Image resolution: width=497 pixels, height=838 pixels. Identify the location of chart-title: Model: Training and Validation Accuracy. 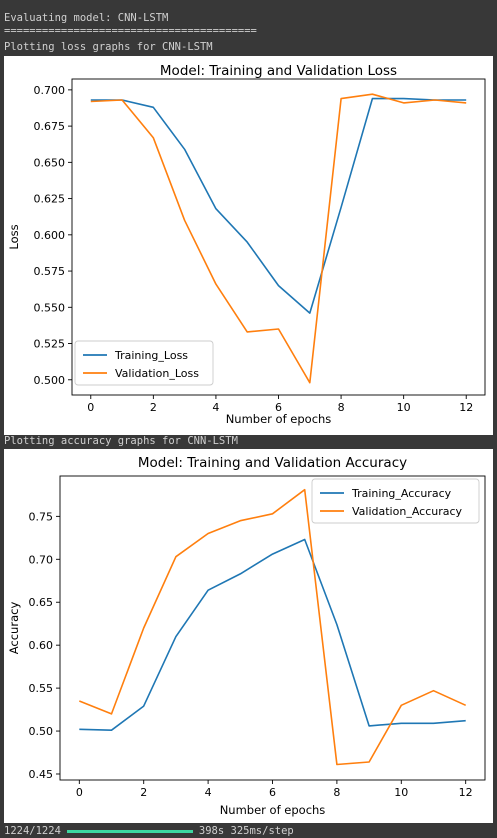
(272, 463).